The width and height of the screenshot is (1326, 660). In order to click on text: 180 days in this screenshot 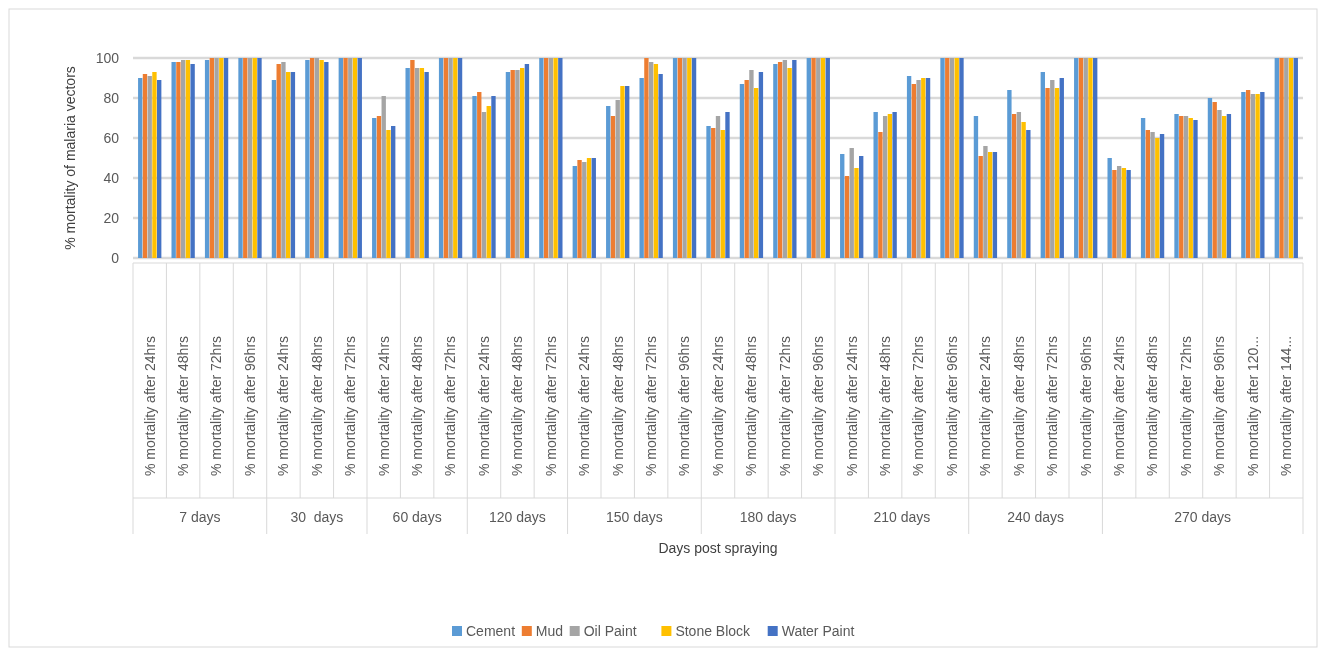, I will do `click(768, 516)`.